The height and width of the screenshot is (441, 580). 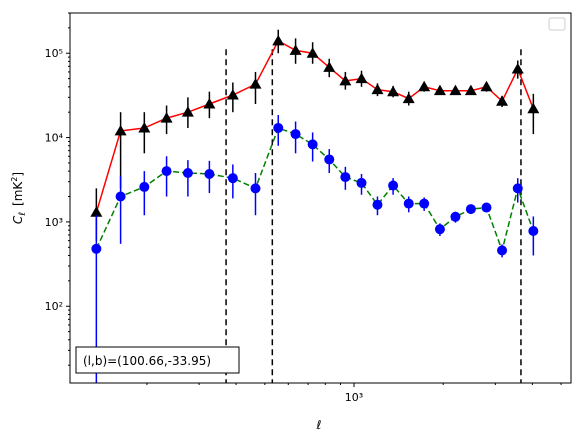 I want to click on y-tick-label: 10³, so click(x=54, y=222).